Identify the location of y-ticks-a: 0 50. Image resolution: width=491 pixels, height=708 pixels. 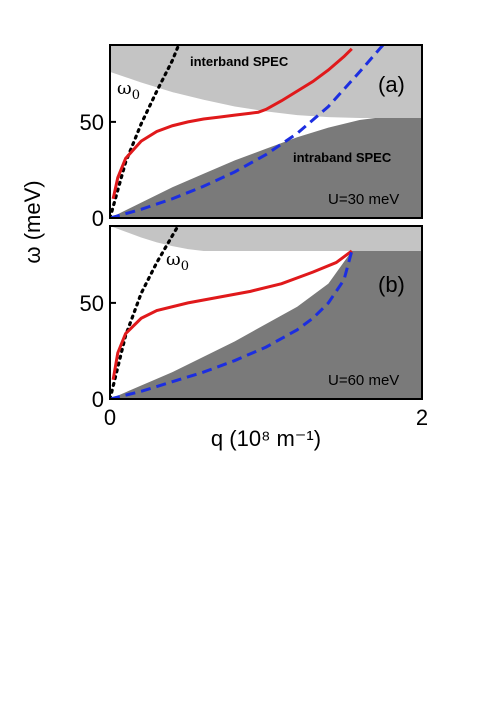
(98, 170).